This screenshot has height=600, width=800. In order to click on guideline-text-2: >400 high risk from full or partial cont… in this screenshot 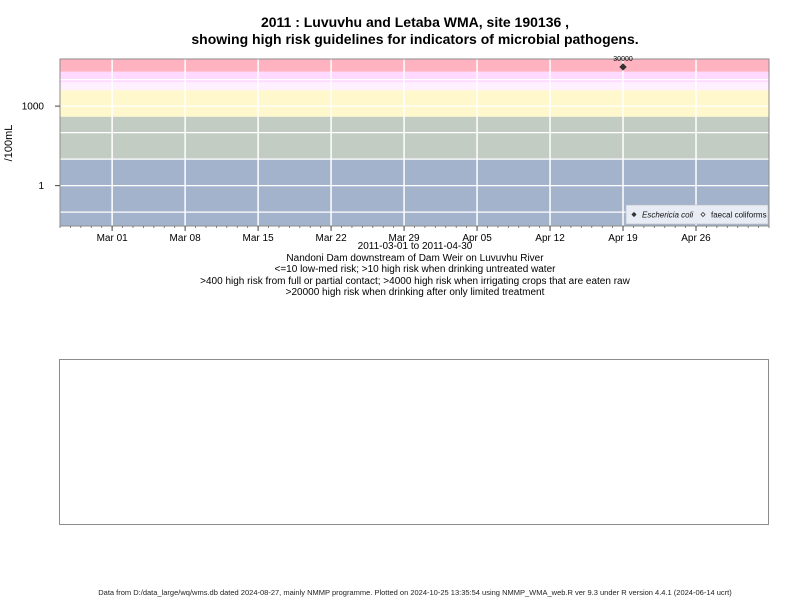, I will do `click(415, 281)`.